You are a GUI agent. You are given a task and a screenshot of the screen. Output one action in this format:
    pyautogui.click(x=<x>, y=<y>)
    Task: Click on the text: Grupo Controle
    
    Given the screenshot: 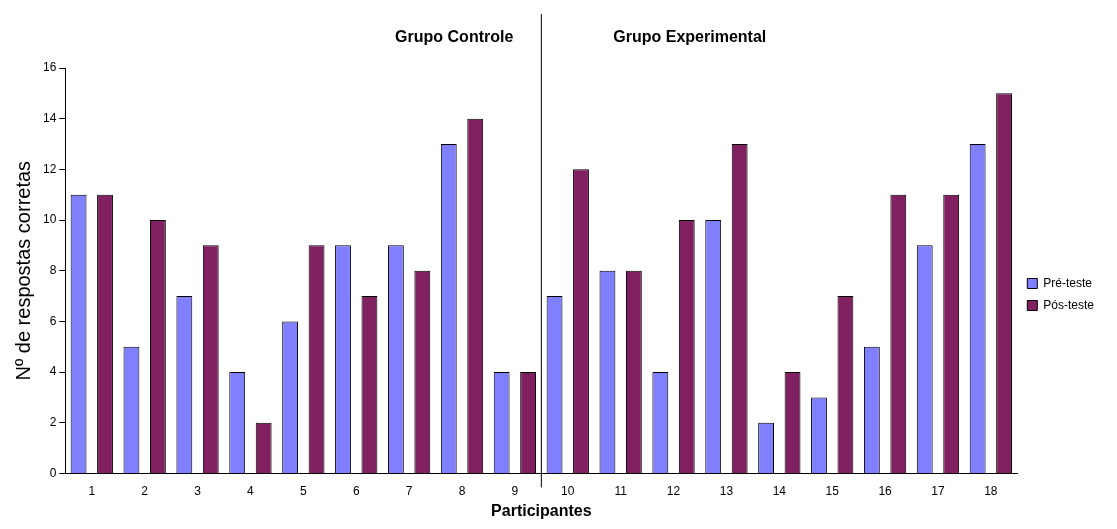 What is the action you would take?
    pyautogui.click(x=454, y=37)
    